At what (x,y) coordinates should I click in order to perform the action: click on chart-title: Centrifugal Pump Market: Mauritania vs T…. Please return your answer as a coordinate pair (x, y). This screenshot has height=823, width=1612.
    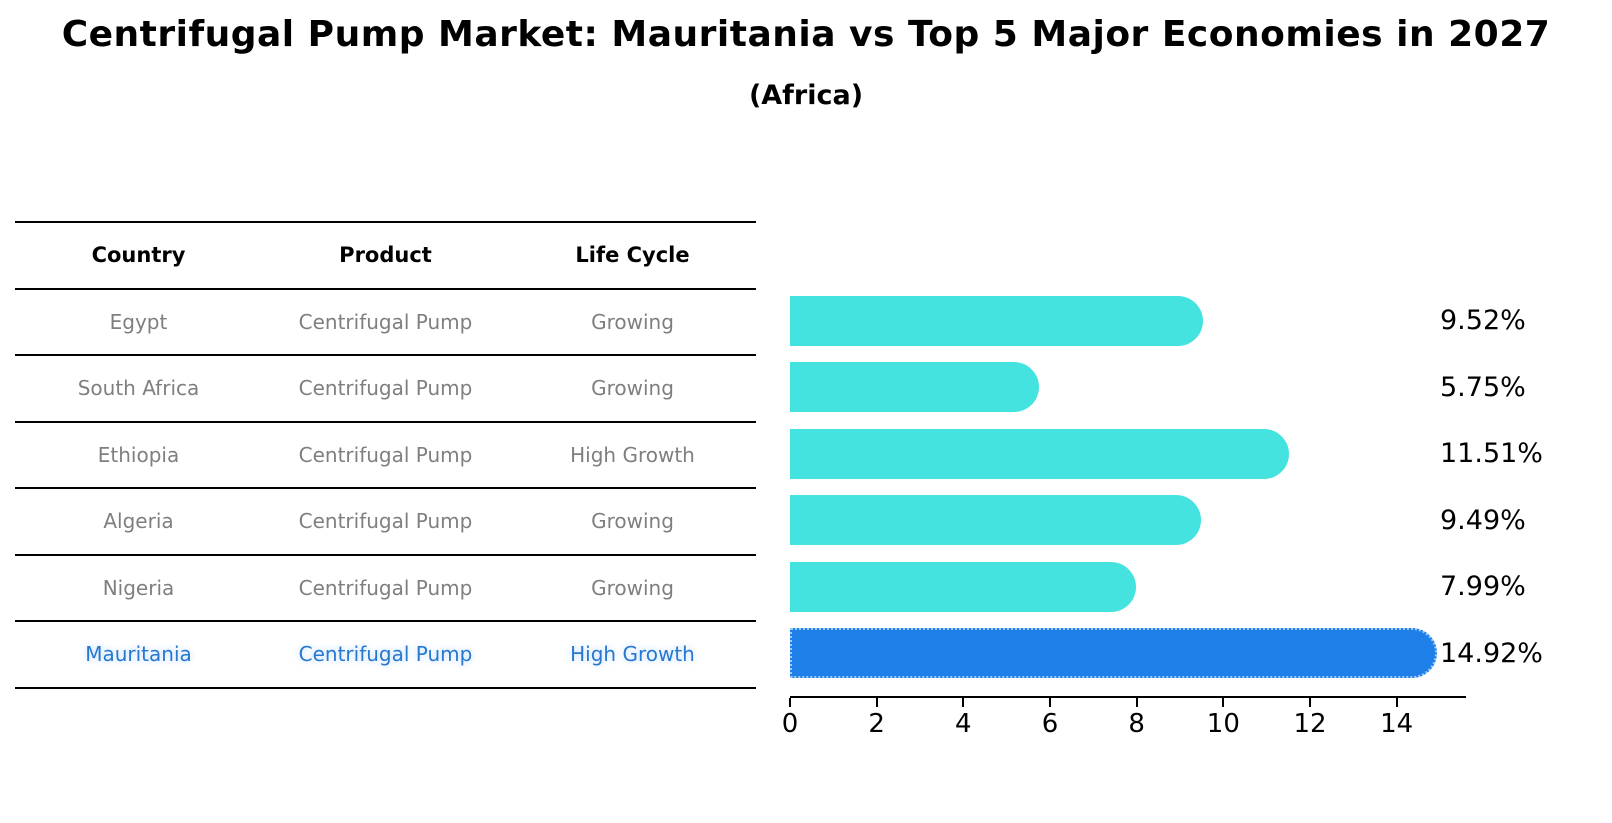
    Looking at the image, I should click on (806, 34).